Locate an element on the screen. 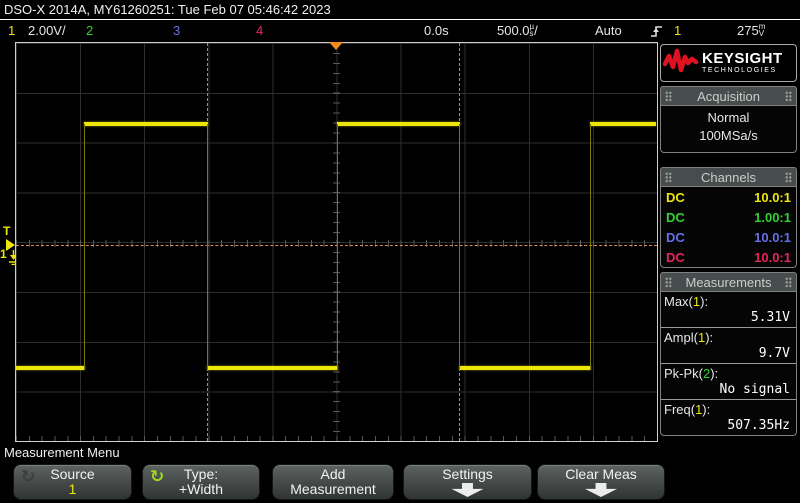  clear-meas-button: Clear Meas is located at coordinates (601, 482).